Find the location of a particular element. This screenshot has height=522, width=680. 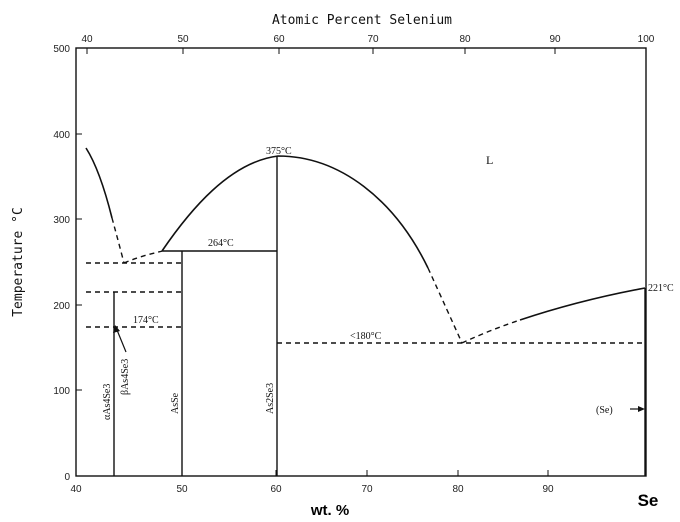

liquidus-dome-dashed is located at coordinates (445, 305).